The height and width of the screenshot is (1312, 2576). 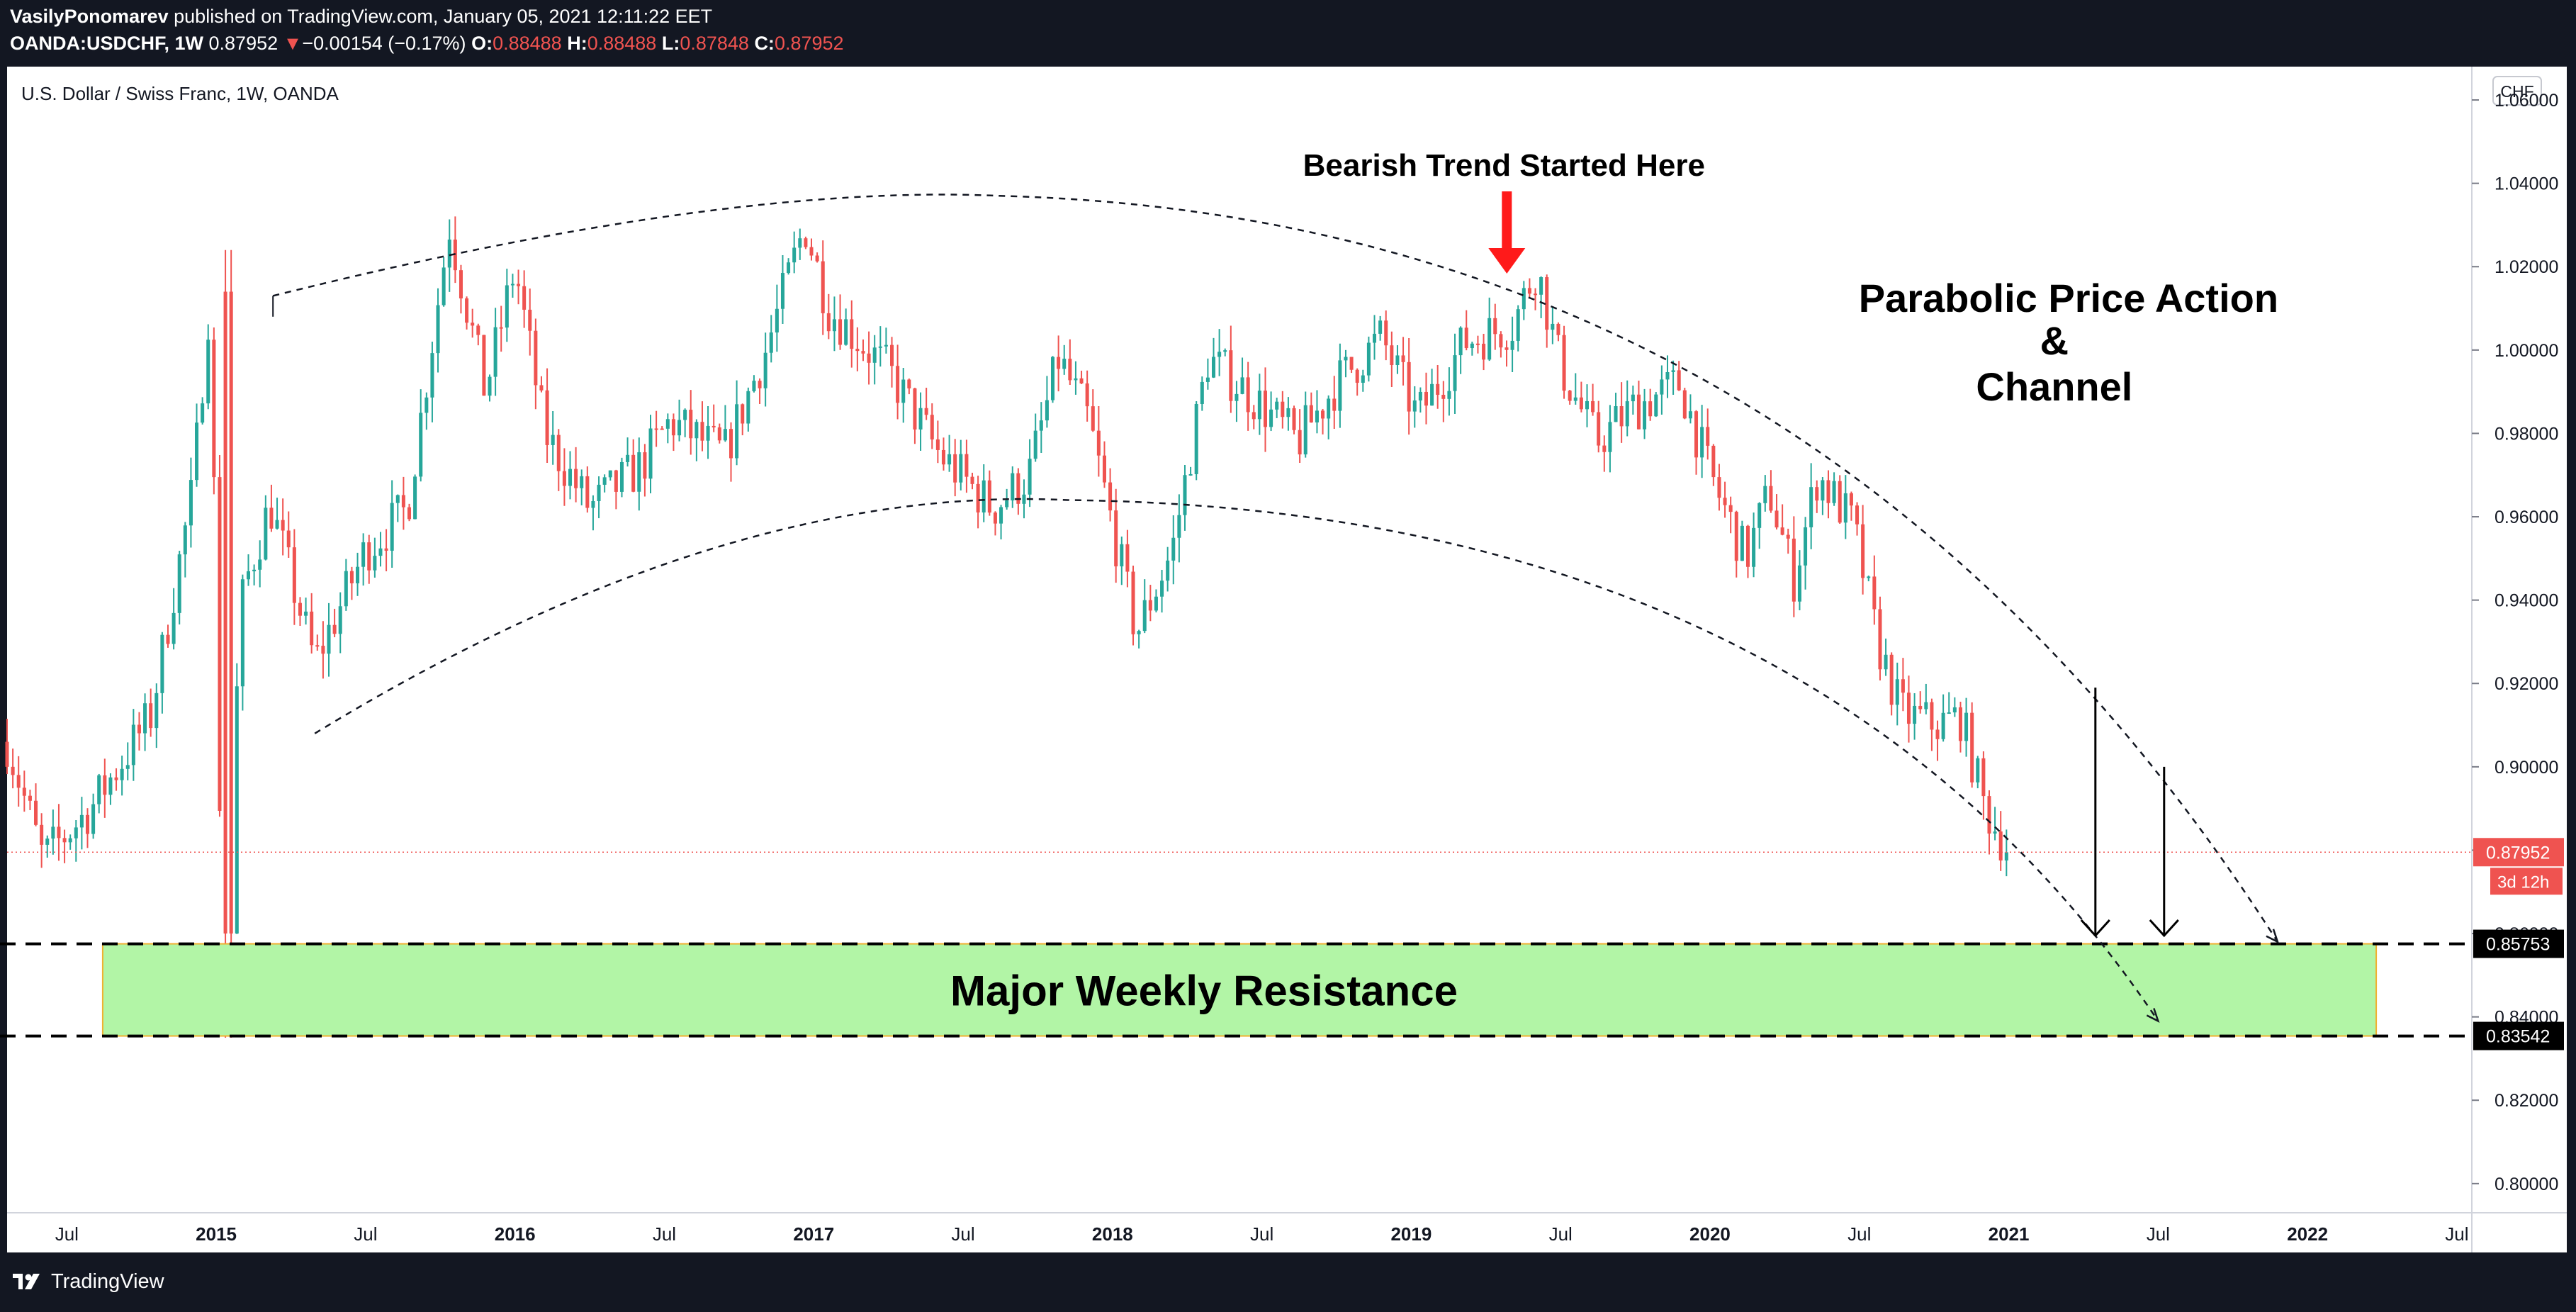 What do you see at coordinates (2273, 936) in the screenshot?
I see `upper-parabola-line-arrowhead` at bounding box center [2273, 936].